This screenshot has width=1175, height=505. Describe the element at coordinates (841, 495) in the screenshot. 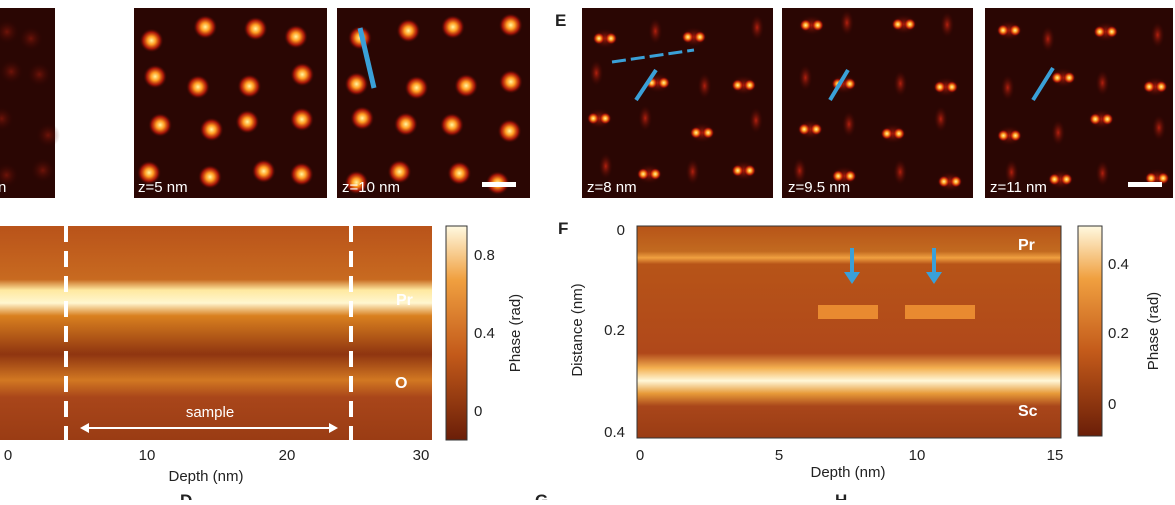

I see `panel-label: H` at that location.